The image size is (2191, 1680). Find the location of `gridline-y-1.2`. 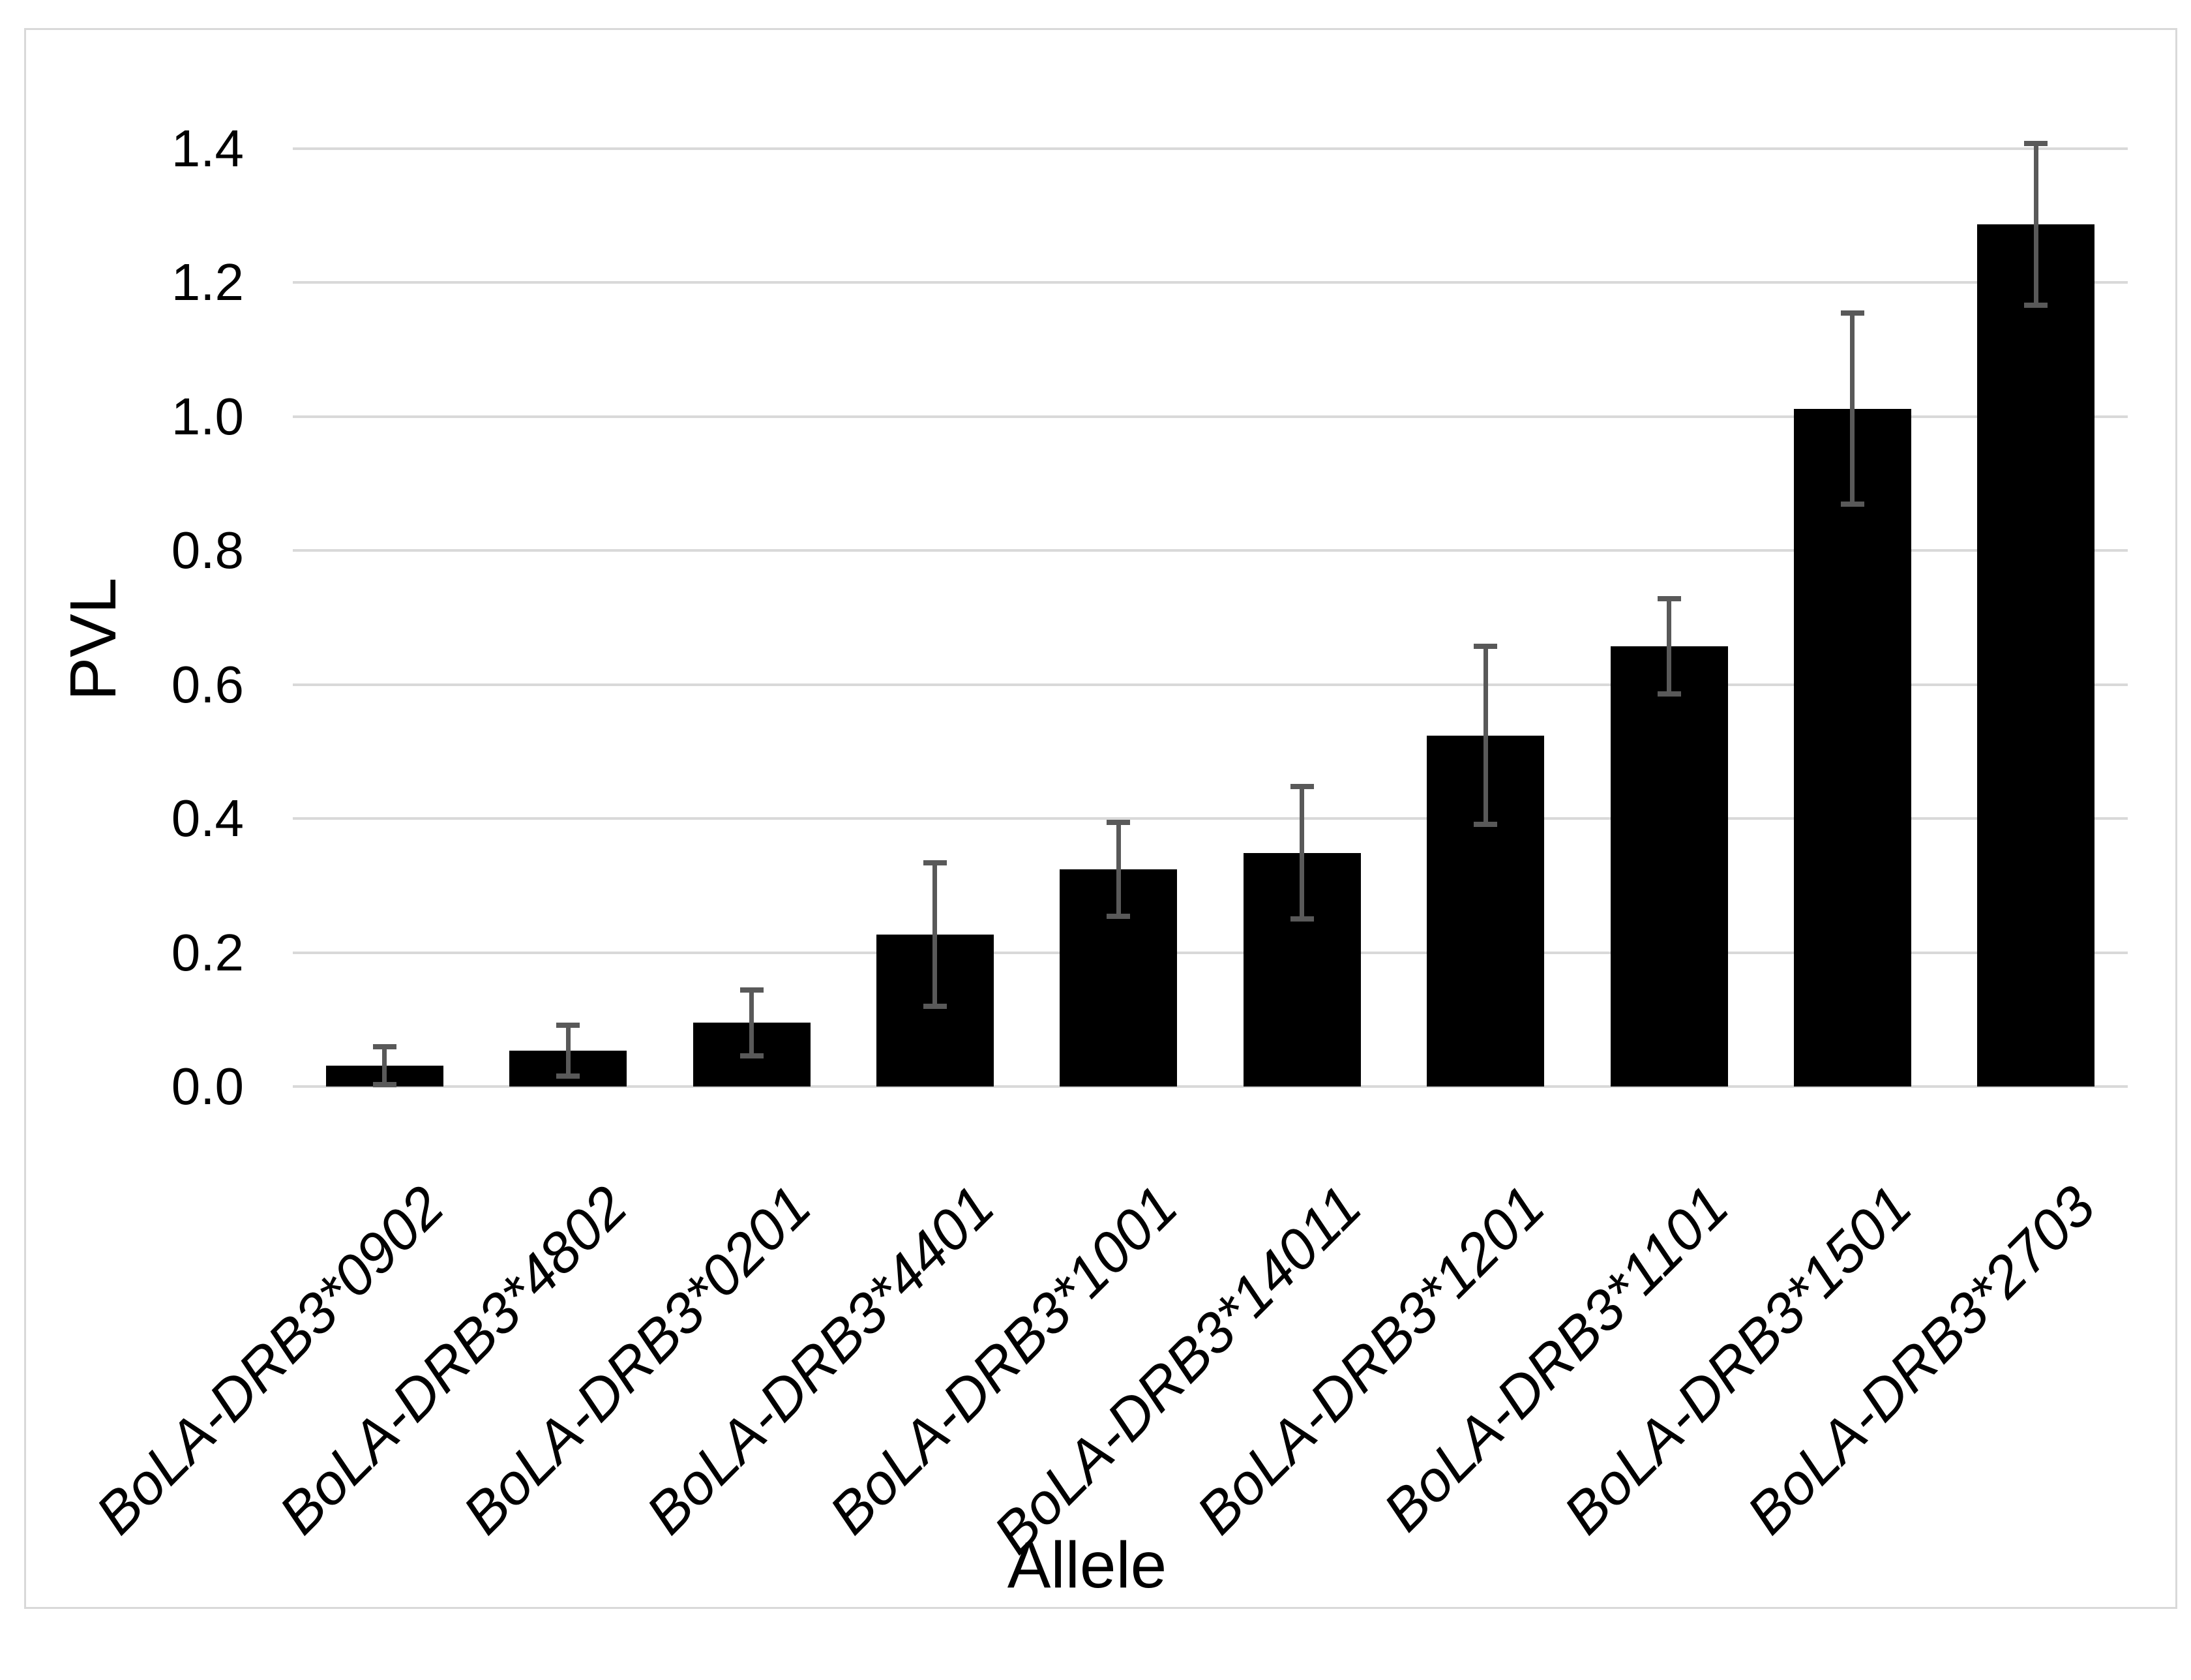

gridline-y-1.2 is located at coordinates (1210, 282).